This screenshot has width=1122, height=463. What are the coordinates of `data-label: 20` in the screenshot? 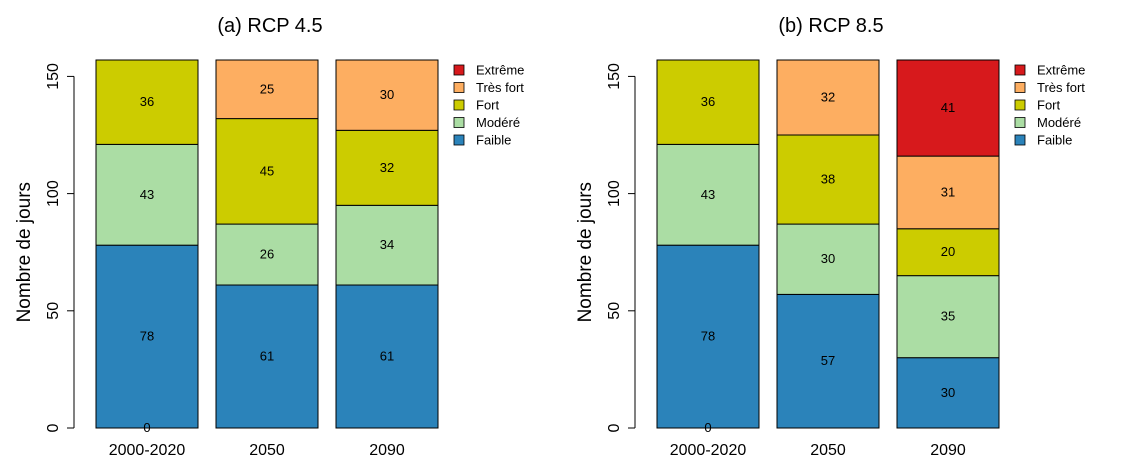 It's located at (948, 251).